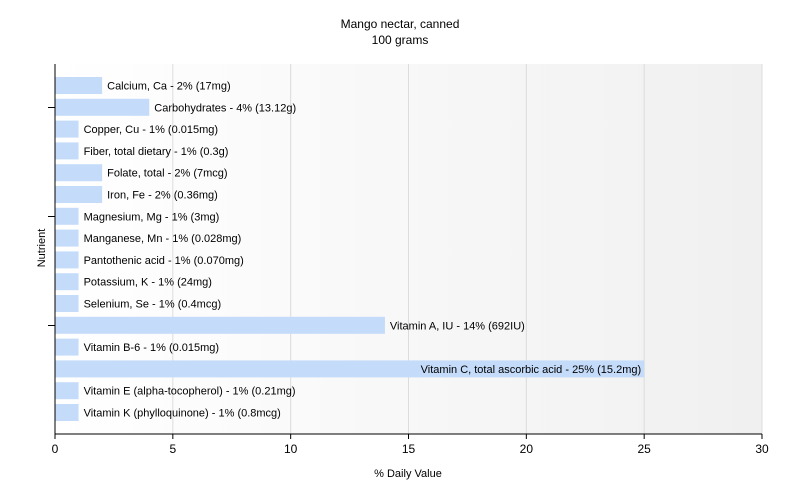 The width and height of the screenshot is (800, 500). I want to click on bar-label: Potassium, K - 1% (24mg), so click(148, 283).